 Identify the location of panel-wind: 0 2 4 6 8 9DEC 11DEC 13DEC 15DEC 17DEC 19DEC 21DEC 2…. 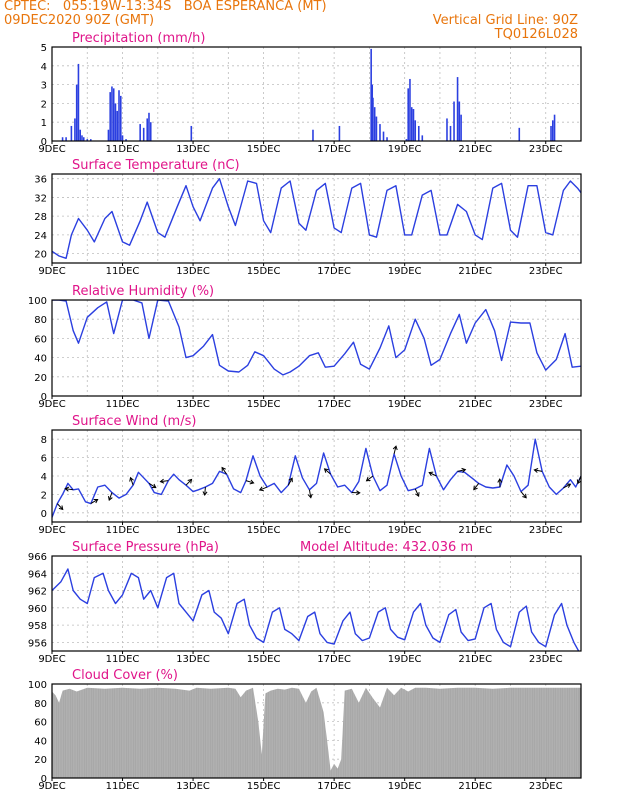
(310, 475).